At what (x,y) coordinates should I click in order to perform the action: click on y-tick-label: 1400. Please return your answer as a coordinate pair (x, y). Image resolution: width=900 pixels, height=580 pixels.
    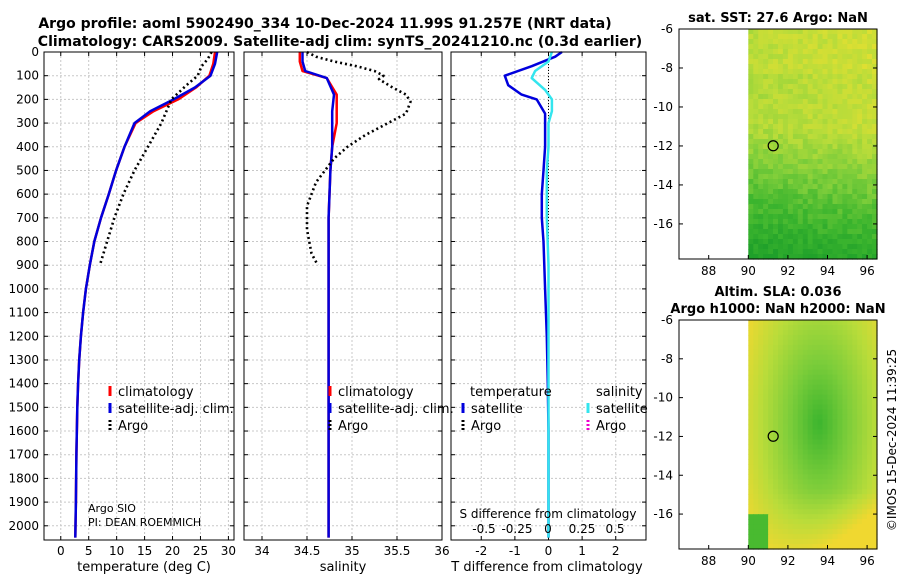
    Looking at the image, I should click on (23, 384).